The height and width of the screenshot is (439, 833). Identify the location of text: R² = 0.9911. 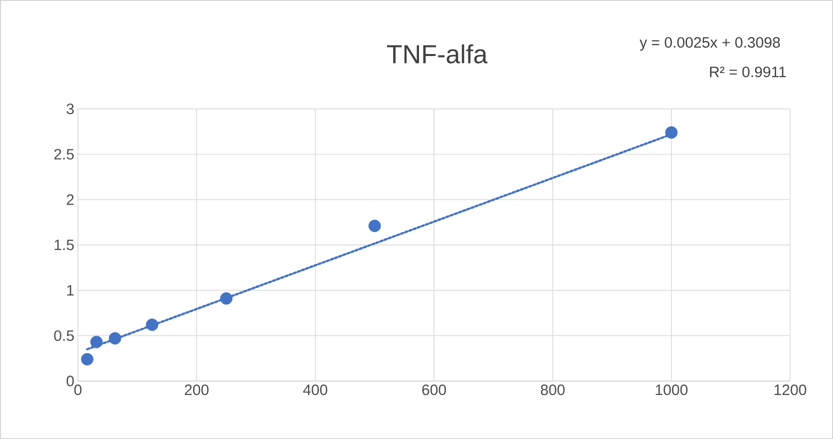
(748, 72).